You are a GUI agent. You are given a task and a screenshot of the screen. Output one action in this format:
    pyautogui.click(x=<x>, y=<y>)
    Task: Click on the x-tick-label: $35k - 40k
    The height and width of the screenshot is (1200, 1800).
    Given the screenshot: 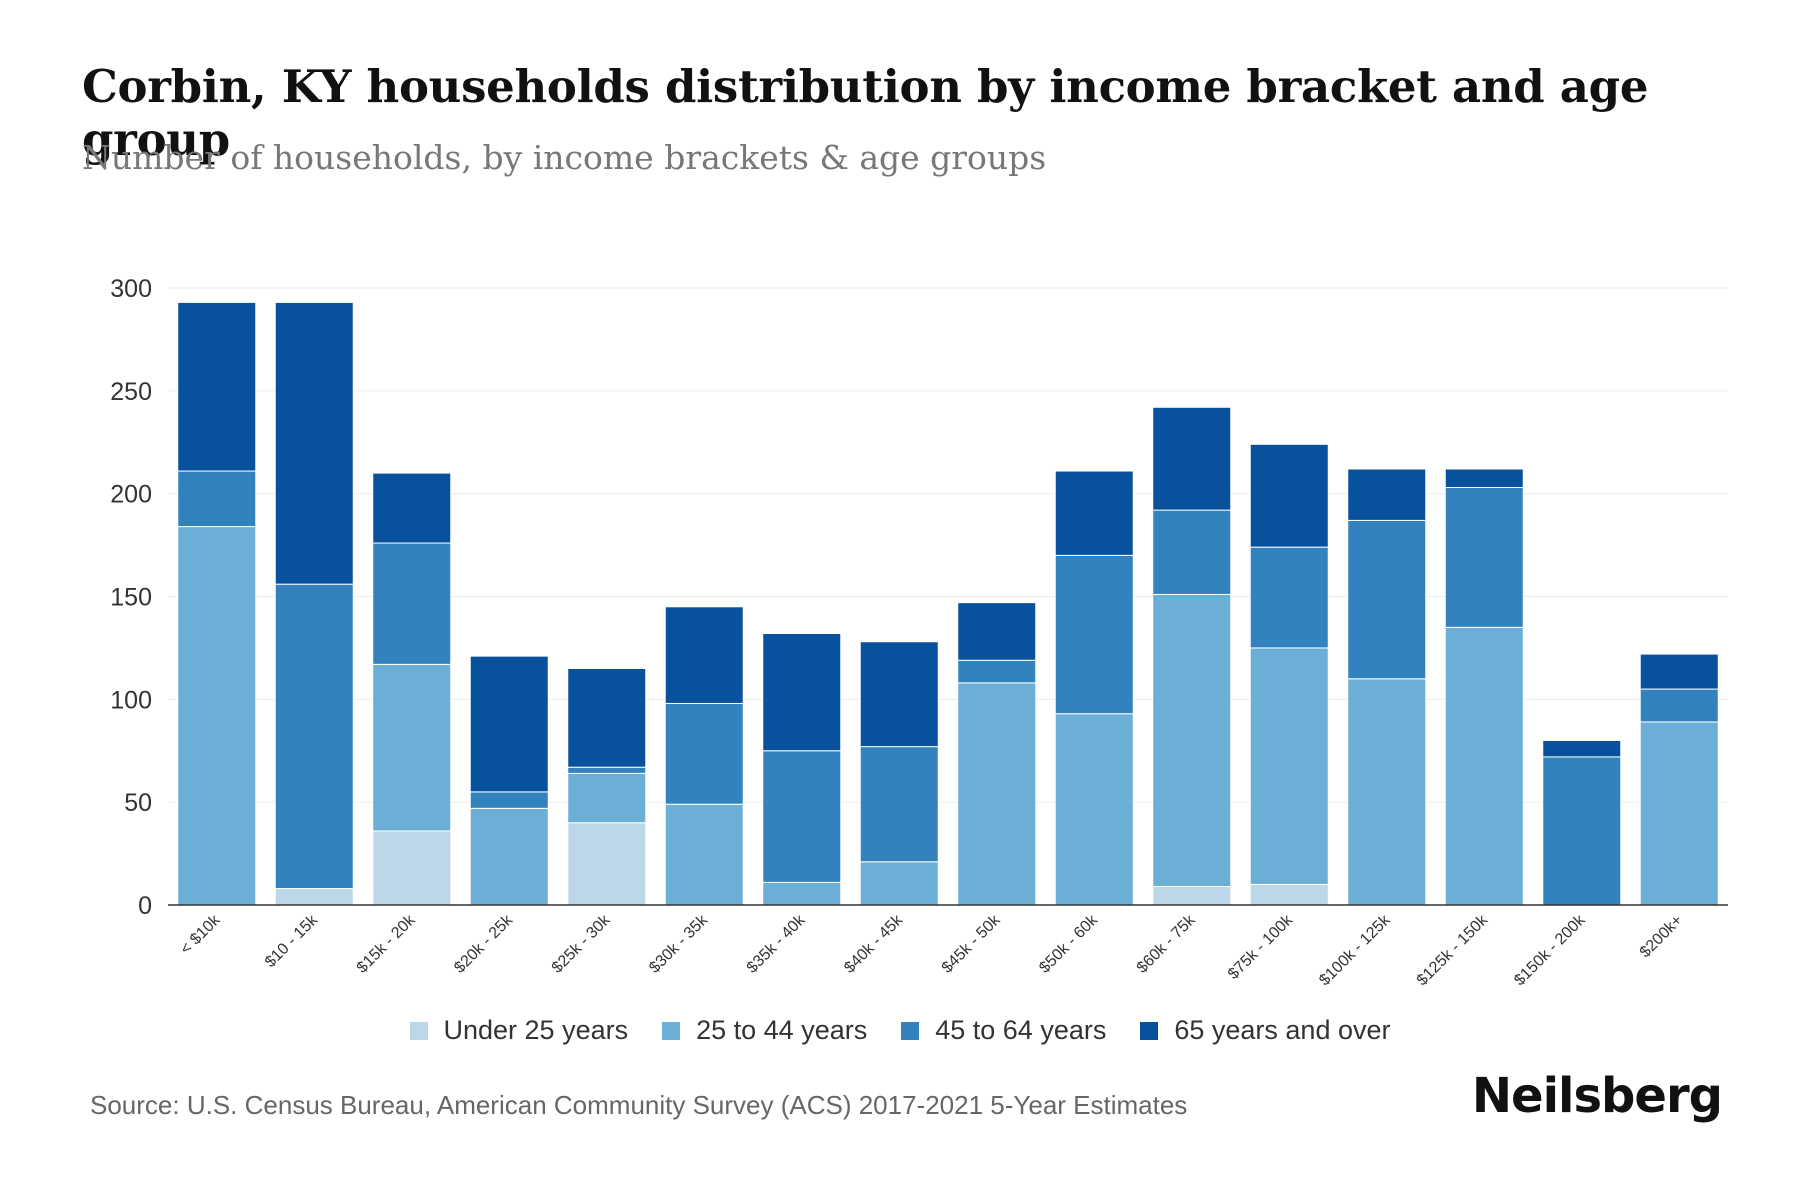 What is the action you would take?
    pyautogui.click(x=777, y=944)
    